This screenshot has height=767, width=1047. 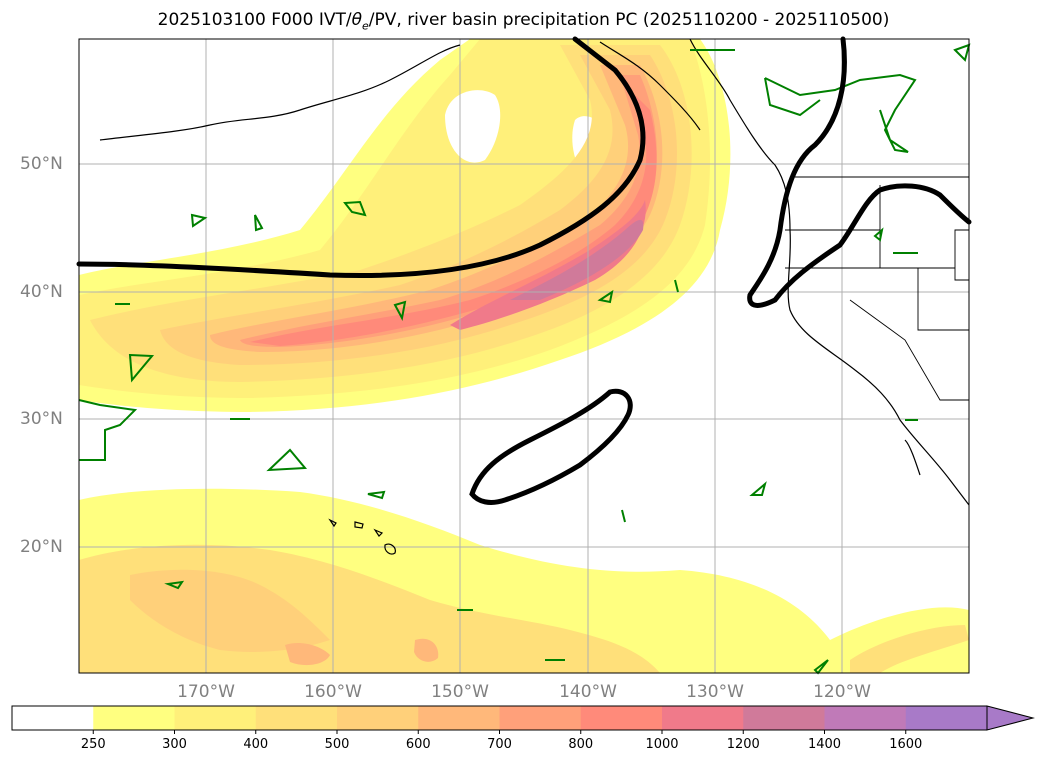 I want to click on lat-label-20n: 20°N, so click(x=41, y=547).